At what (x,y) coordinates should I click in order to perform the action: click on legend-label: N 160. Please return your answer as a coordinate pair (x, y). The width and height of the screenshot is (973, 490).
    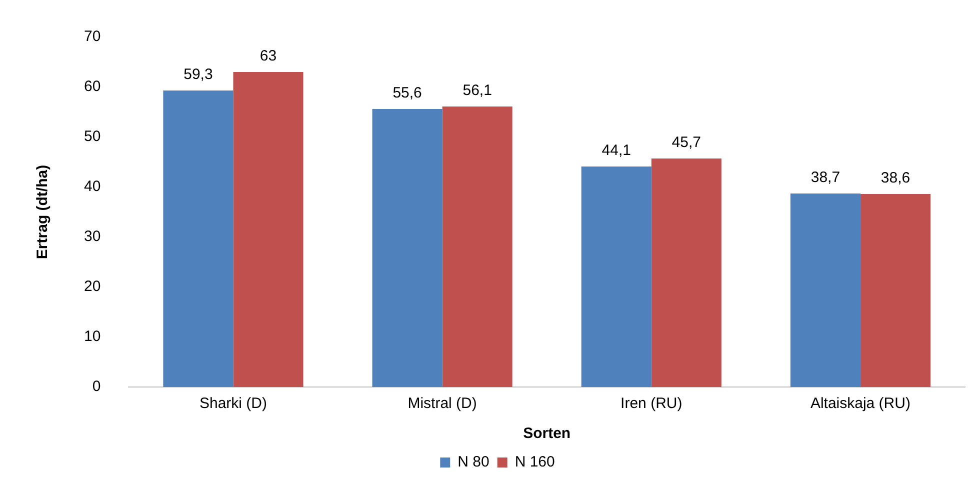
    Looking at the image, I should click on (534, 462).